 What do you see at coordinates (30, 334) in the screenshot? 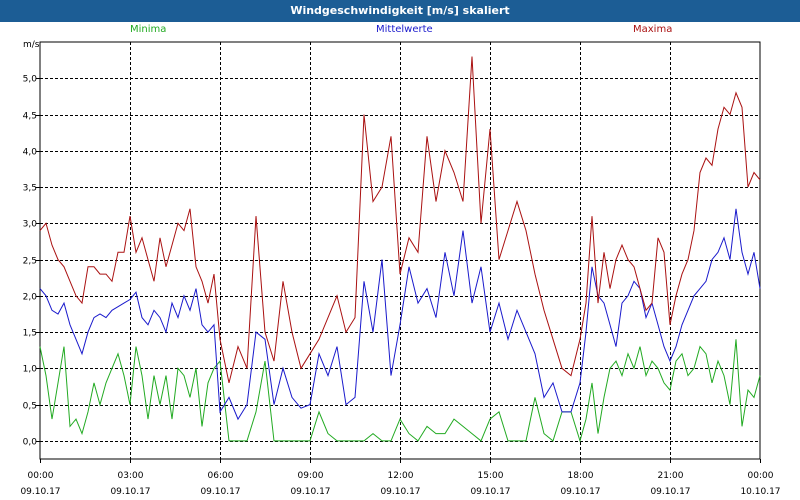
I see `y-tick-label: 1,5` at bounding box center [30, 334].